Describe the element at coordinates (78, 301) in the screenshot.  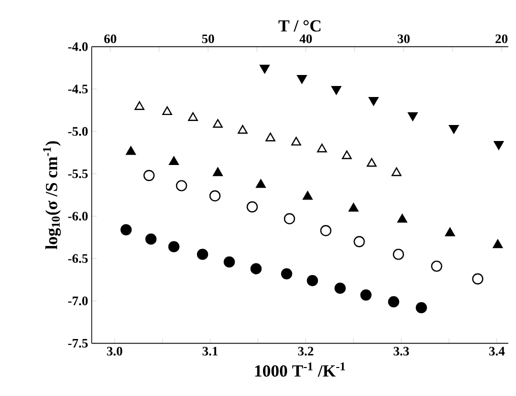
I see `y-tick-label: -7.0` at that location.